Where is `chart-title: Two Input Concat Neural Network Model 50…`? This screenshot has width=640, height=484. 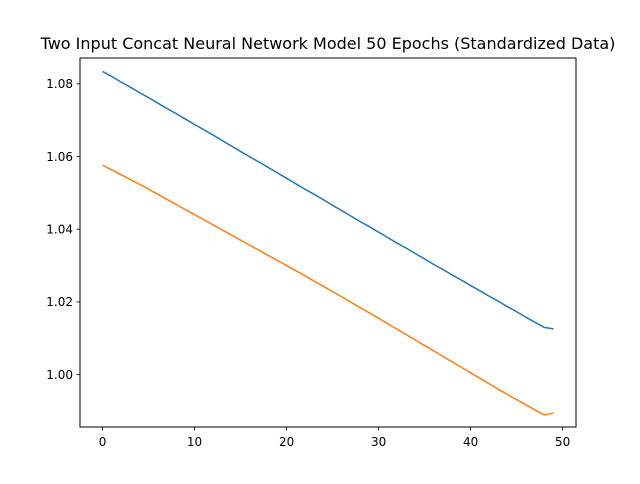 chart-title: Two Input Concat Neural Network Model 50… is located at coordinates (328, 43).